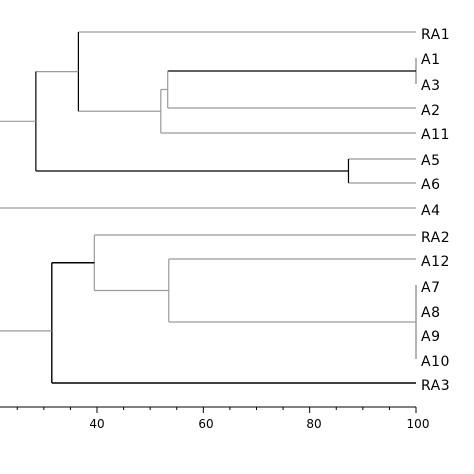 Image resolution: width=474 pixels, height=474 pixels. What do you see at coordinates (96, 424) in the screenshot?
I see `tick-label-40: 40` at bounding box center [96, 424].